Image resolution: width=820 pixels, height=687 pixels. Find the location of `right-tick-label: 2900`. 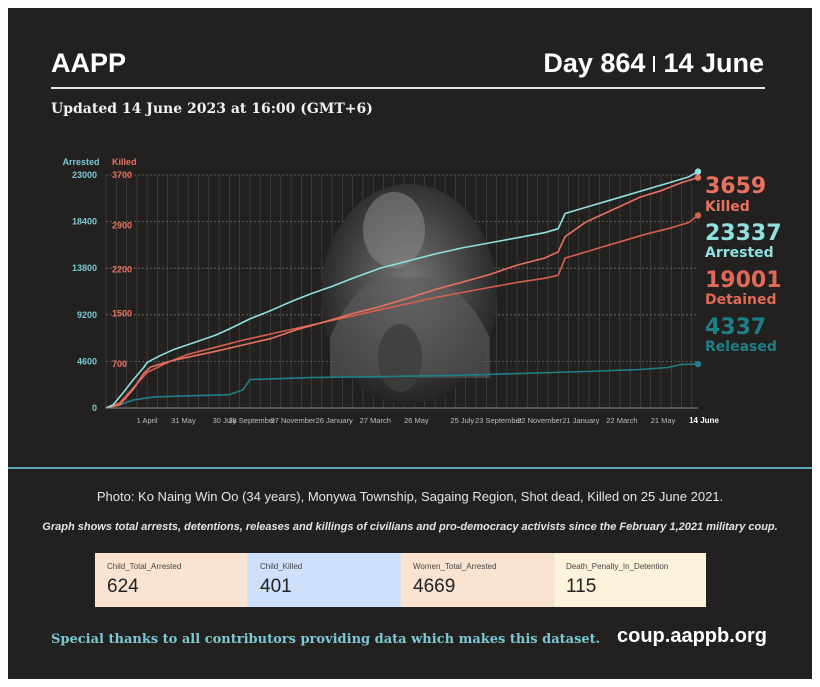

right-tick-label: 2900 is located at coordinates (122, 225).